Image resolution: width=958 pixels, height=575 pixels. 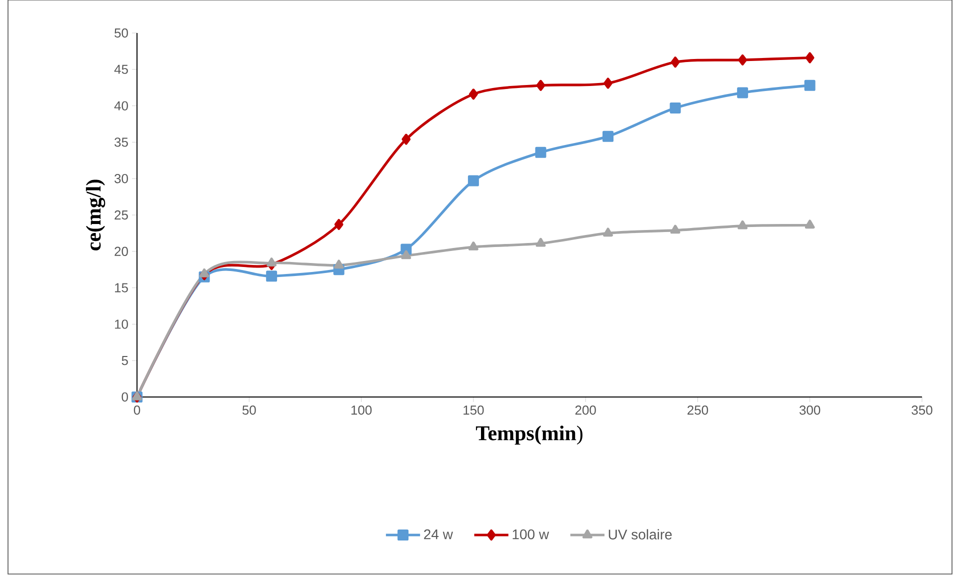 I want to click on legend-label: UV solaire, so click(x=640, y=534).